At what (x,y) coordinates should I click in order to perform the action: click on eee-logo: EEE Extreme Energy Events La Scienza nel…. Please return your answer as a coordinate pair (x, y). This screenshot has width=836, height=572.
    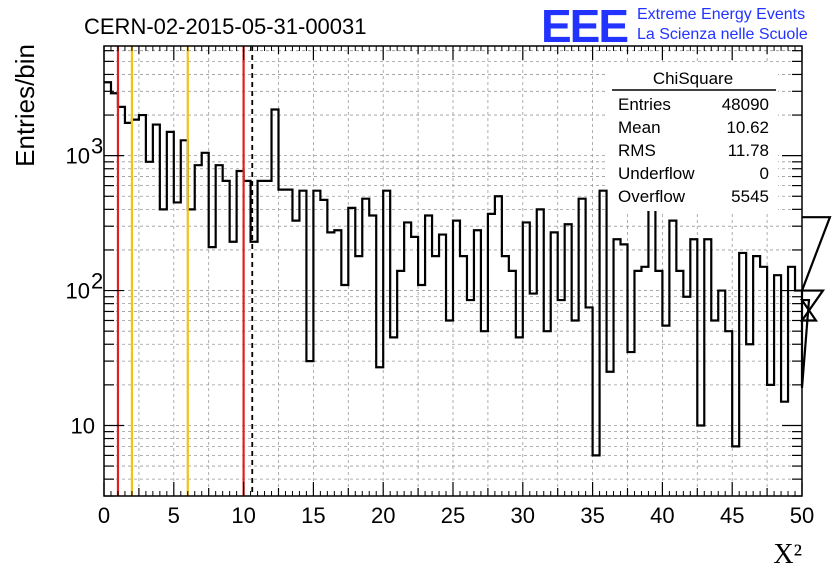
    Looking at the image, I should click on (674, 26).